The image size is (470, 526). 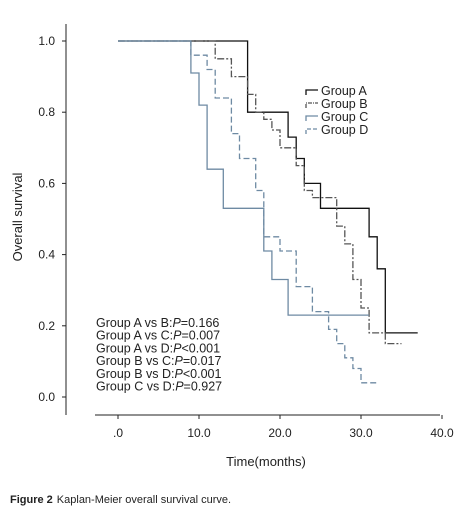 I want to click on p-value: =0.017, so click(x=202, y=361).